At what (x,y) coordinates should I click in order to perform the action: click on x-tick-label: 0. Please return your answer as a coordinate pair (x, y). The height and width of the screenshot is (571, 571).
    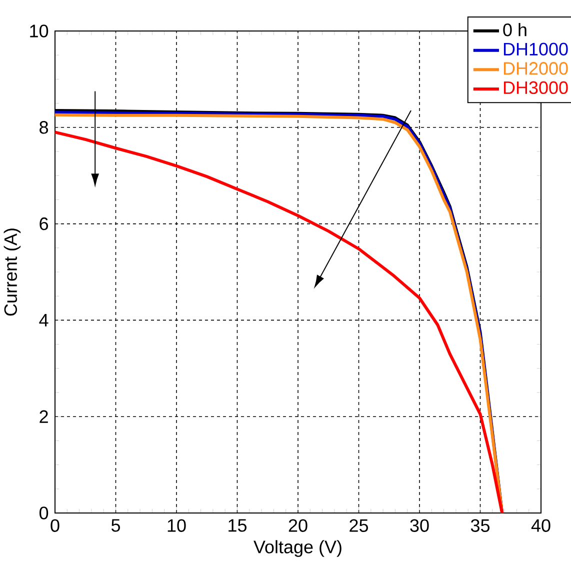
    Looking at the image, I should click on (55, 525).